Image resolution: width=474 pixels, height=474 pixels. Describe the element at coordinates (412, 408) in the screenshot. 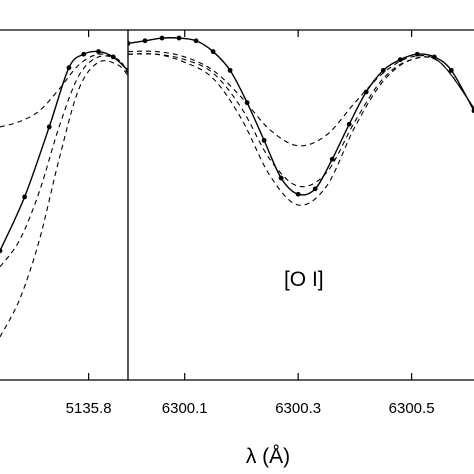

I see `x-tick-label: 6300.5` at that location.